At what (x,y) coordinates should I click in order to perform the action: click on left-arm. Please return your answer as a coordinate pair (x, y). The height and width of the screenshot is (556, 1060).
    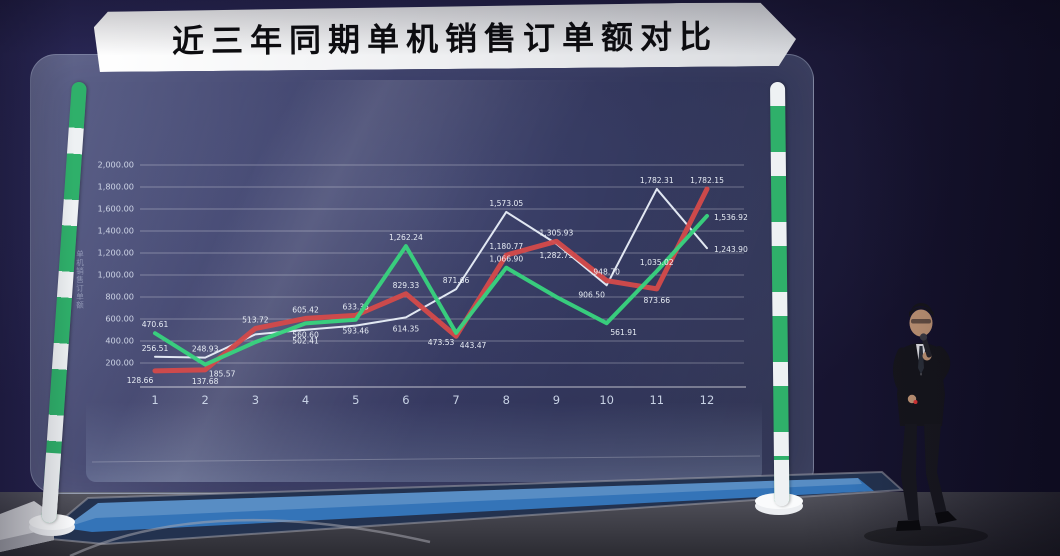
    Looking at the image, I should click on (904, 375).